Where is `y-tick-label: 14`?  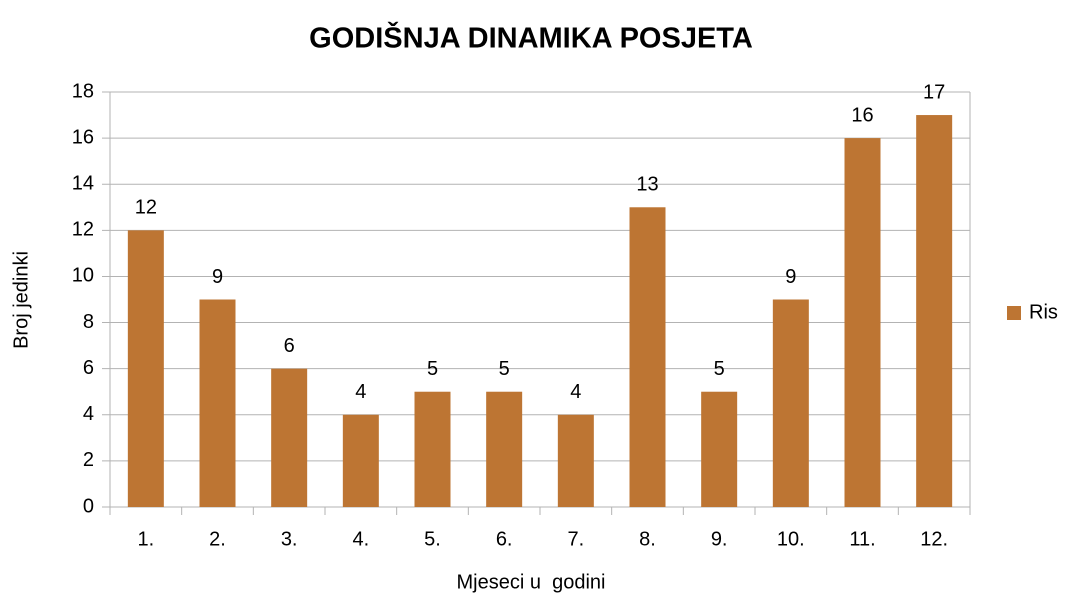
y-tick-label: 14 is located at coordinates (83, 184).